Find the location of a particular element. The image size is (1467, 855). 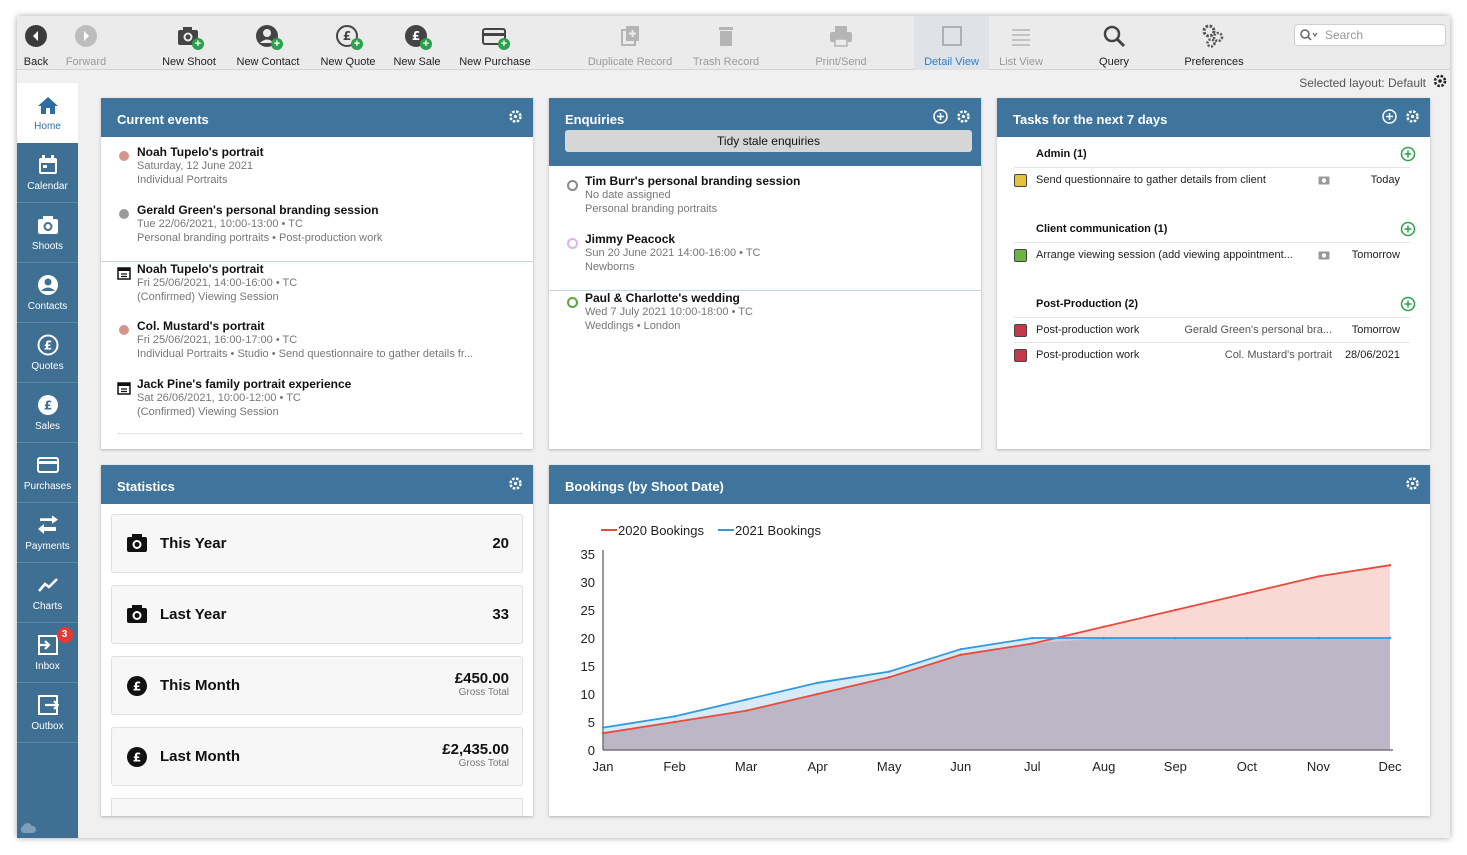

sidebar-item-contacts: Contacts is located at coordinates (47, 293).